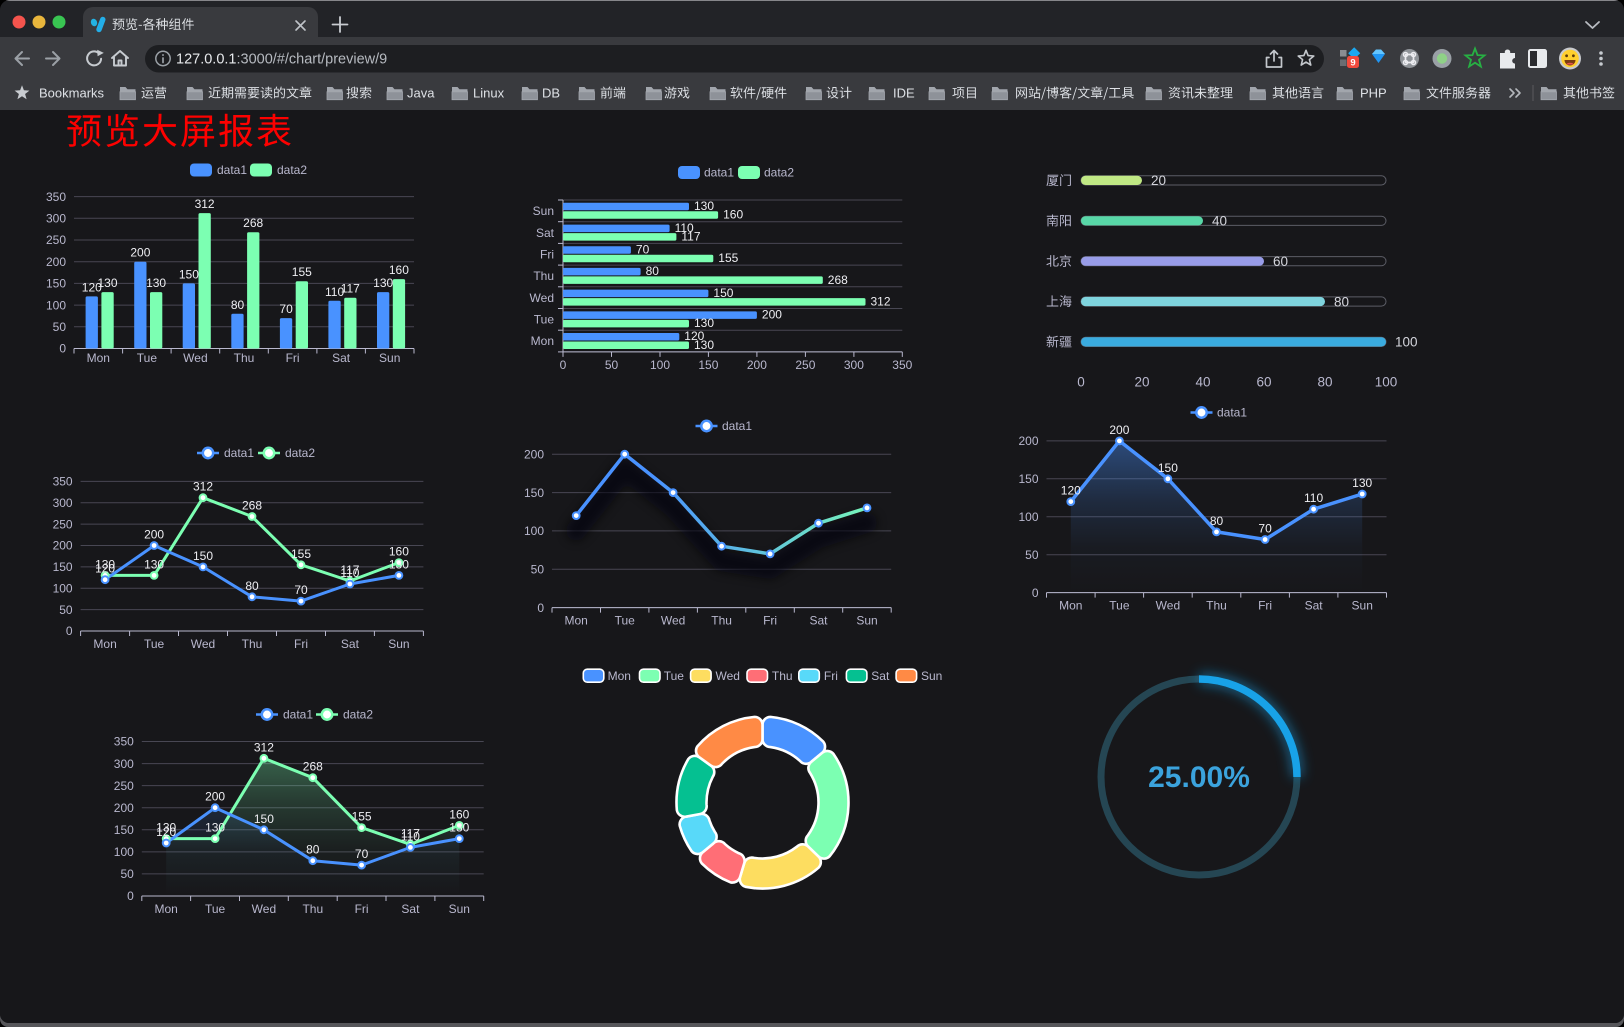  What do you see at coordinates (72, 93) in the screenshot?
I see `svg-text: Bookmarks` at bounding box center [72, 93].